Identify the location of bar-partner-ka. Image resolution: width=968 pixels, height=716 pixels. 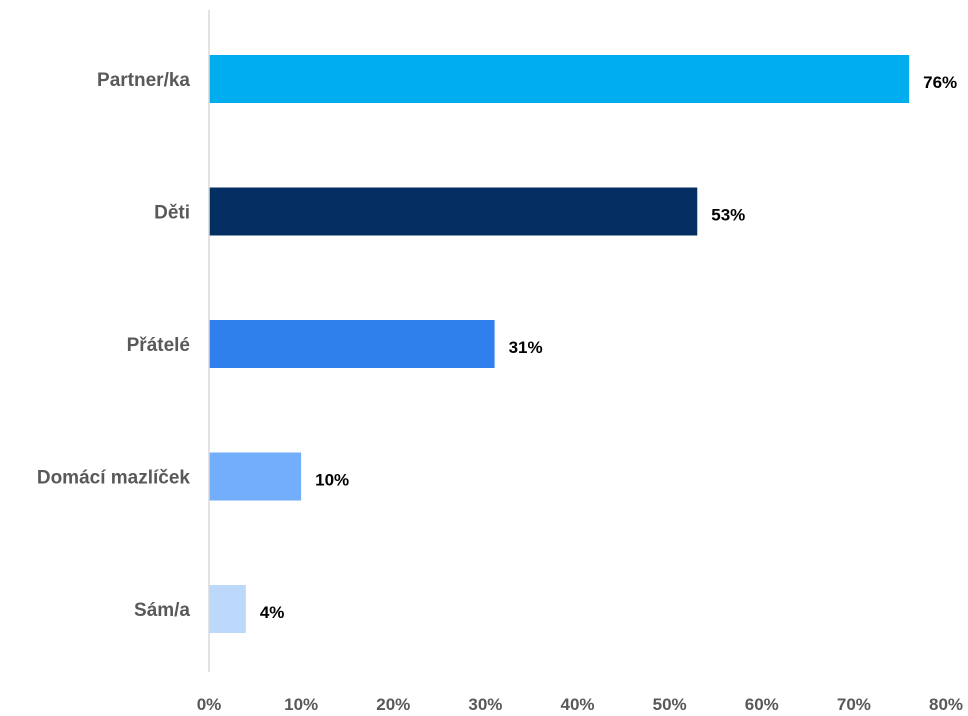
(559, 79).